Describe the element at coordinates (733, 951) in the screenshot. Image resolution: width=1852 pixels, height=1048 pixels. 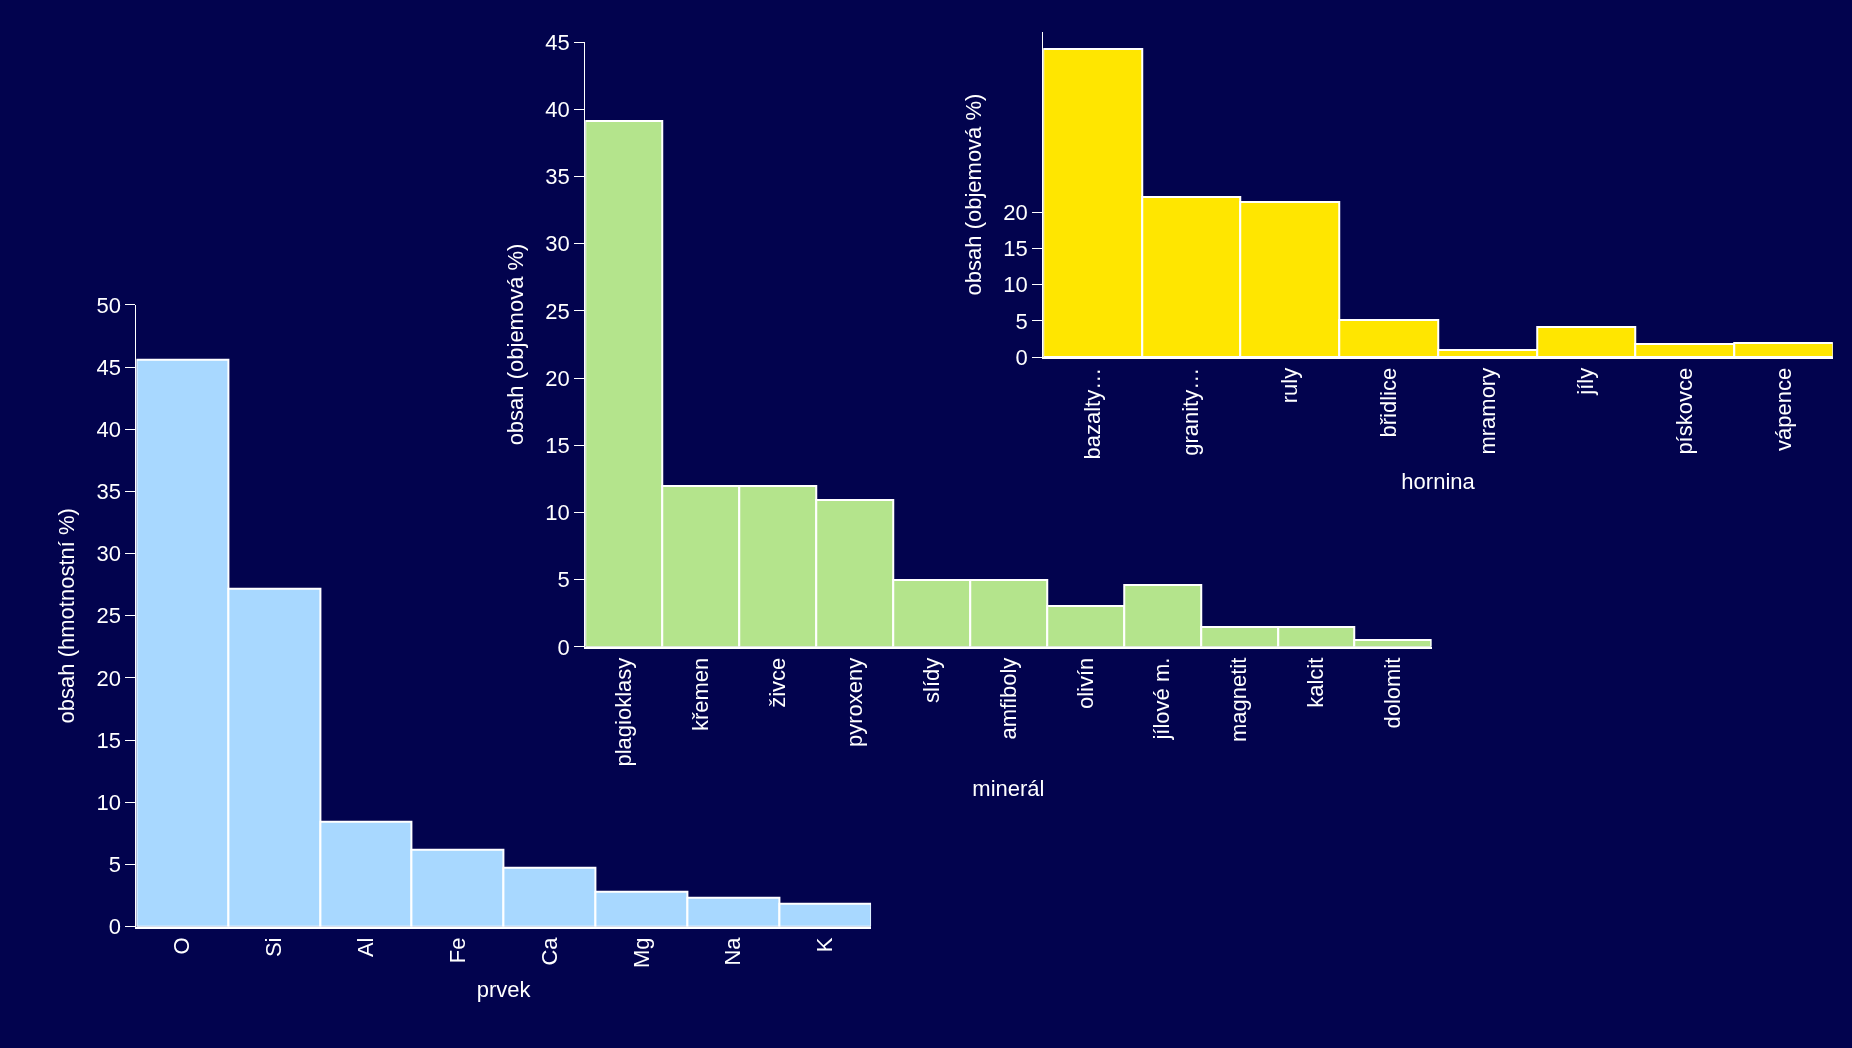
I see `x-tick-label: Na` at that location.